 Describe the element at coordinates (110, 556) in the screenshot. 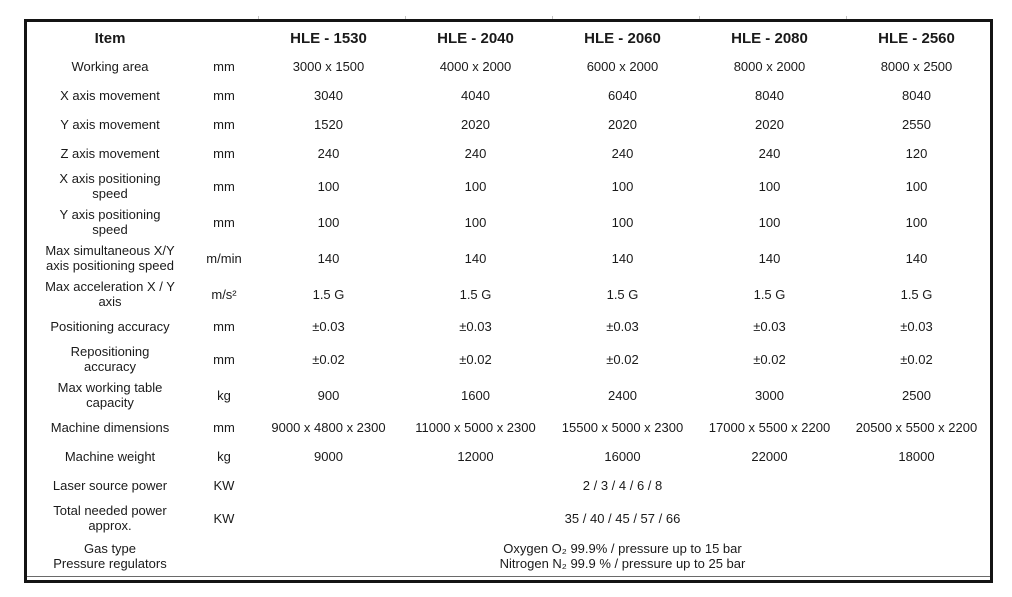

I see `item-cell: Gas type Pressure regulators` at that location.